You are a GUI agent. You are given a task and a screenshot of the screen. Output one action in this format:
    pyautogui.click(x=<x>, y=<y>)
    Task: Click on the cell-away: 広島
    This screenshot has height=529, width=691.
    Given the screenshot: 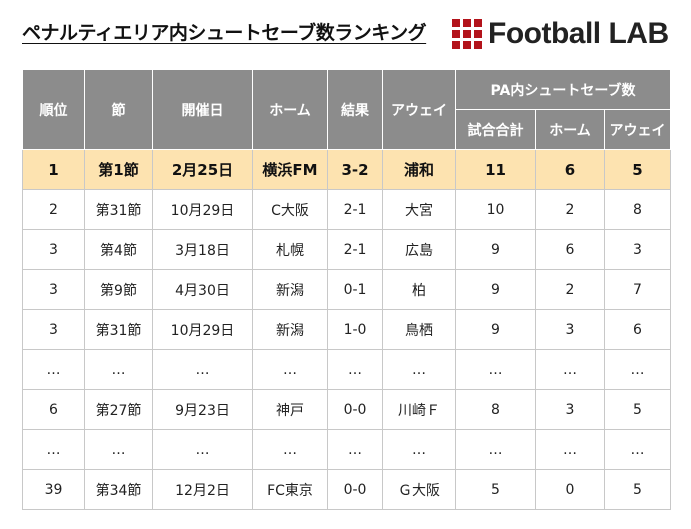 What is the action you would take?
    pyautogui.click(x=419, y=249)
    